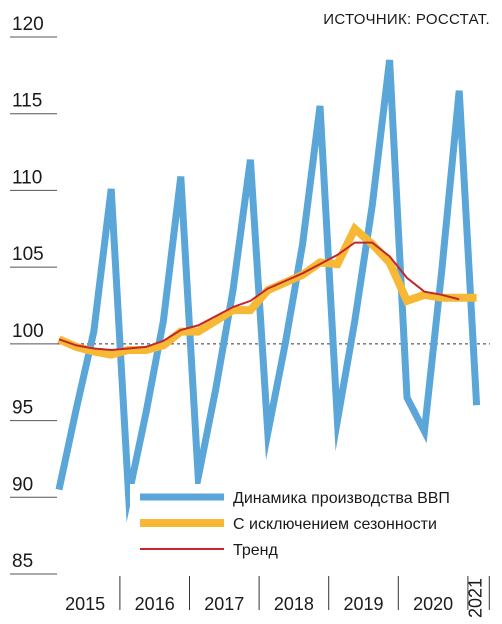 Image resolution: width=502 pixels, height=624 pixels. Describe the element at coordinates (155, 604) in the screenshot. I see `x-tick-label: 2016` at that location.